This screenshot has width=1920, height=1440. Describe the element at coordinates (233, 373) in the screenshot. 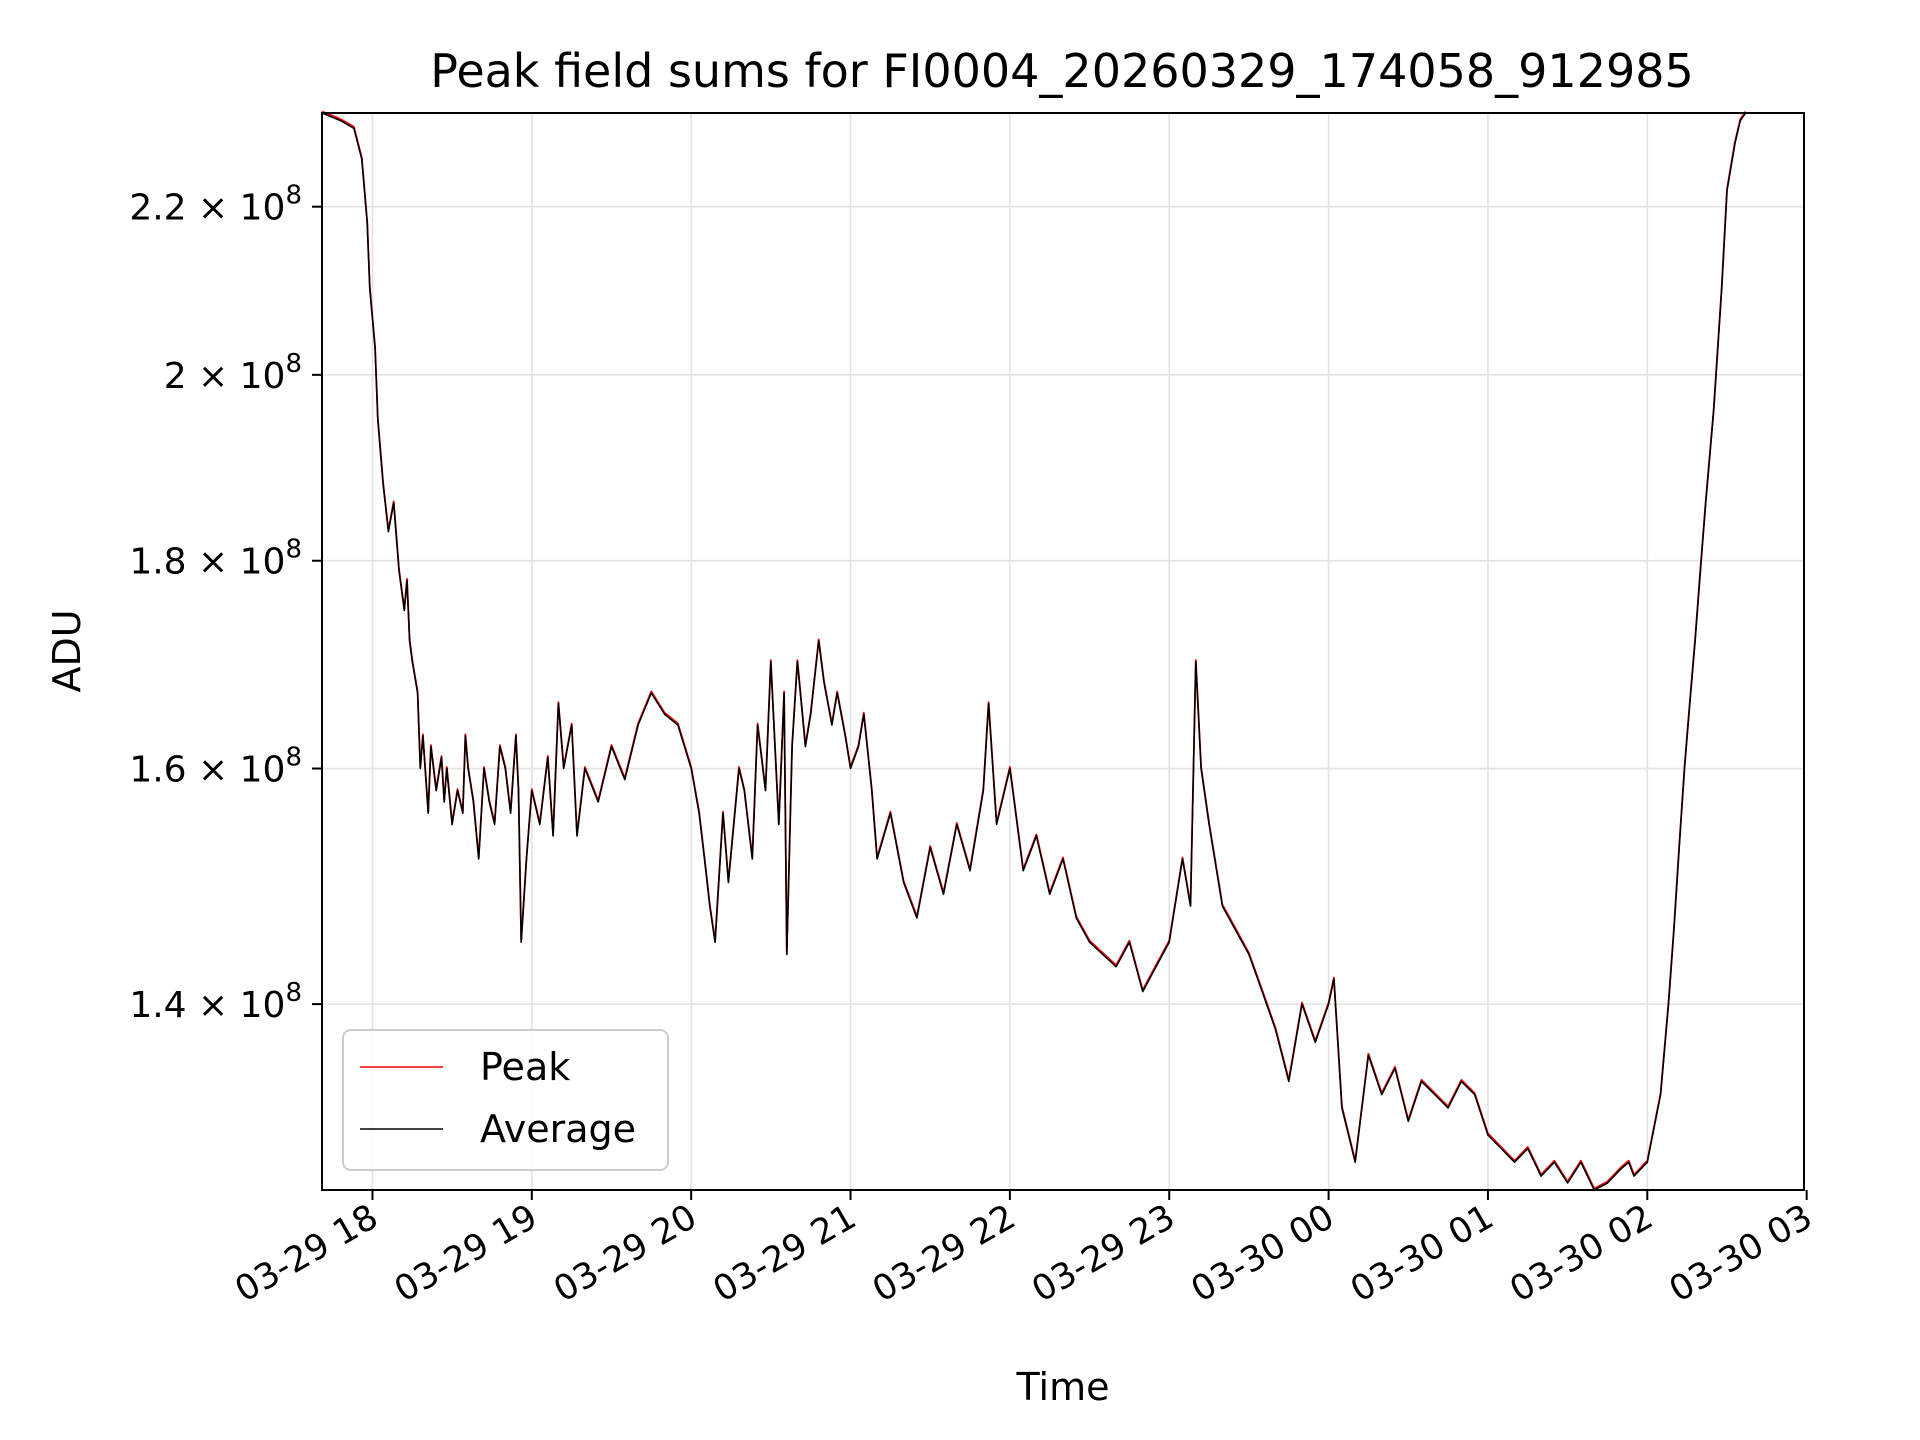

I see `y-tick-label: 2 × 108` at that location.